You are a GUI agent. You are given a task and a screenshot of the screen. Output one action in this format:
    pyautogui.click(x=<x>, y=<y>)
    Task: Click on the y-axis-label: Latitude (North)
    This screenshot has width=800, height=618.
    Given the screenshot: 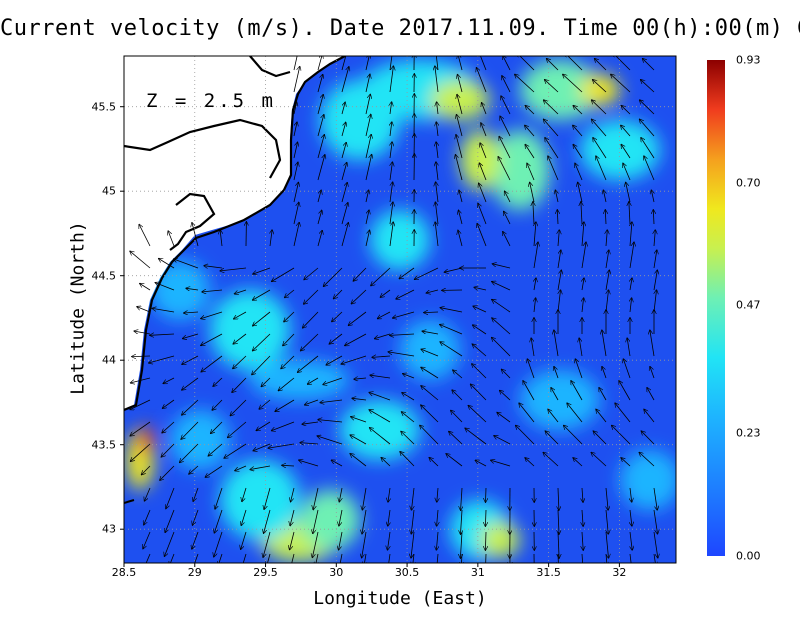 What is the action you would take?
    pyautogui.click(x=78, y=308)
    